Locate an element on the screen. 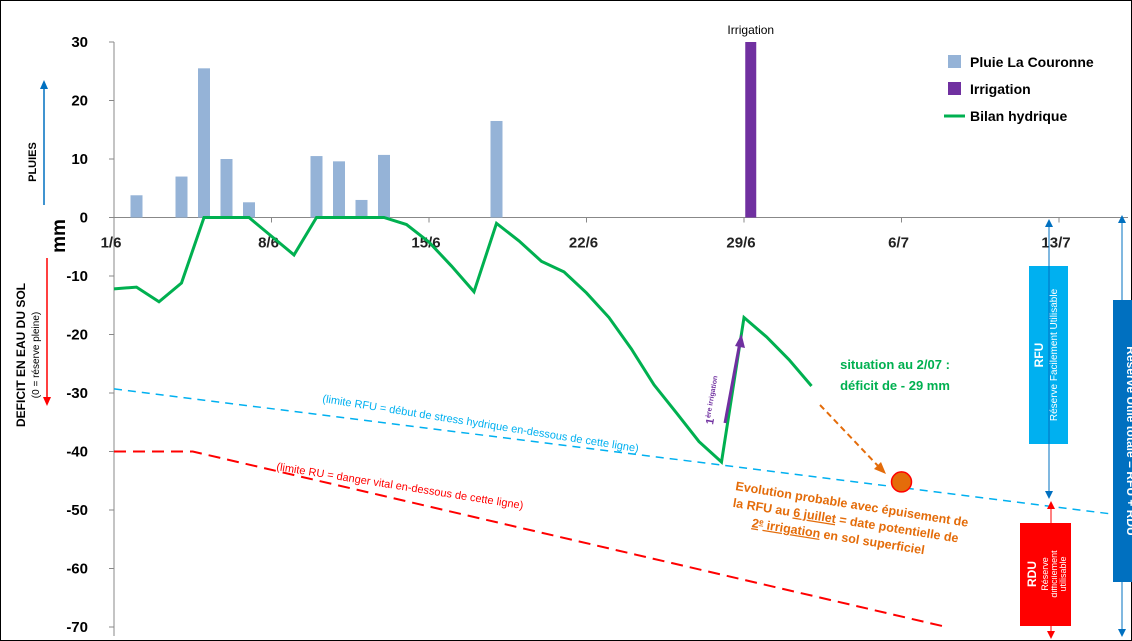 The height and width of the screenshot is (641, 1132). rfu-range-arrow is located at coordinates (1049, 359).